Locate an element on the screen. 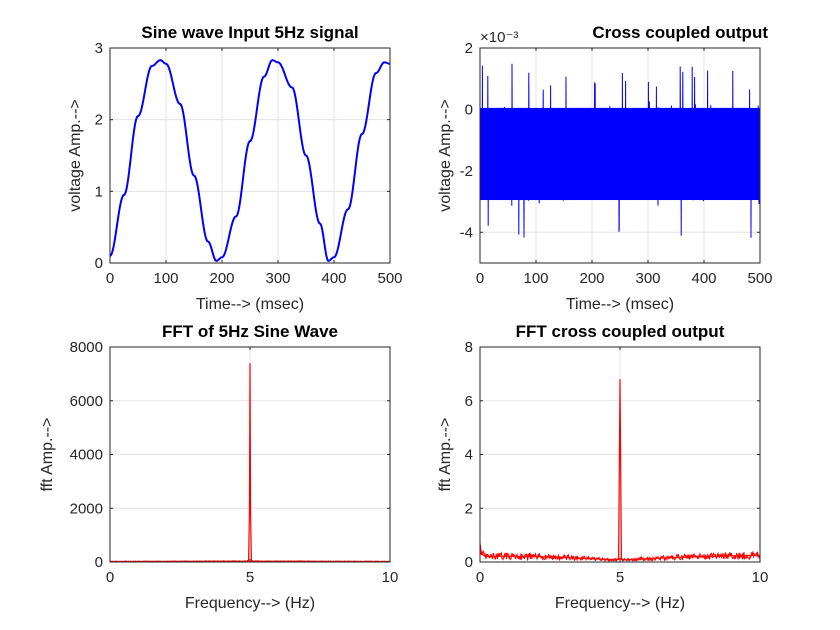 The width and height of the screenshot is (840, 630). chart-title: Cross coupled output is located at coordinates (680, 32).